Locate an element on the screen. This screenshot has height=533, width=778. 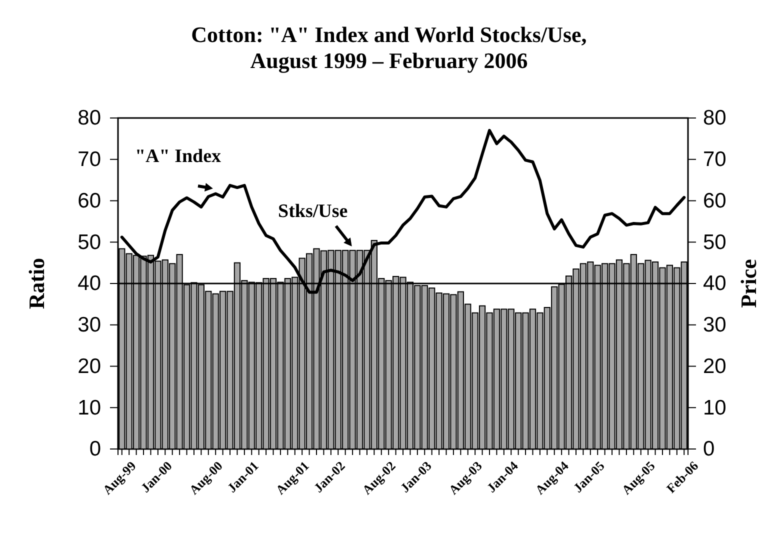
chart-title: Cotton: "A" Index and World Stocks/Use, August 1999 – February 2006 is located at coordinates (389, 47).